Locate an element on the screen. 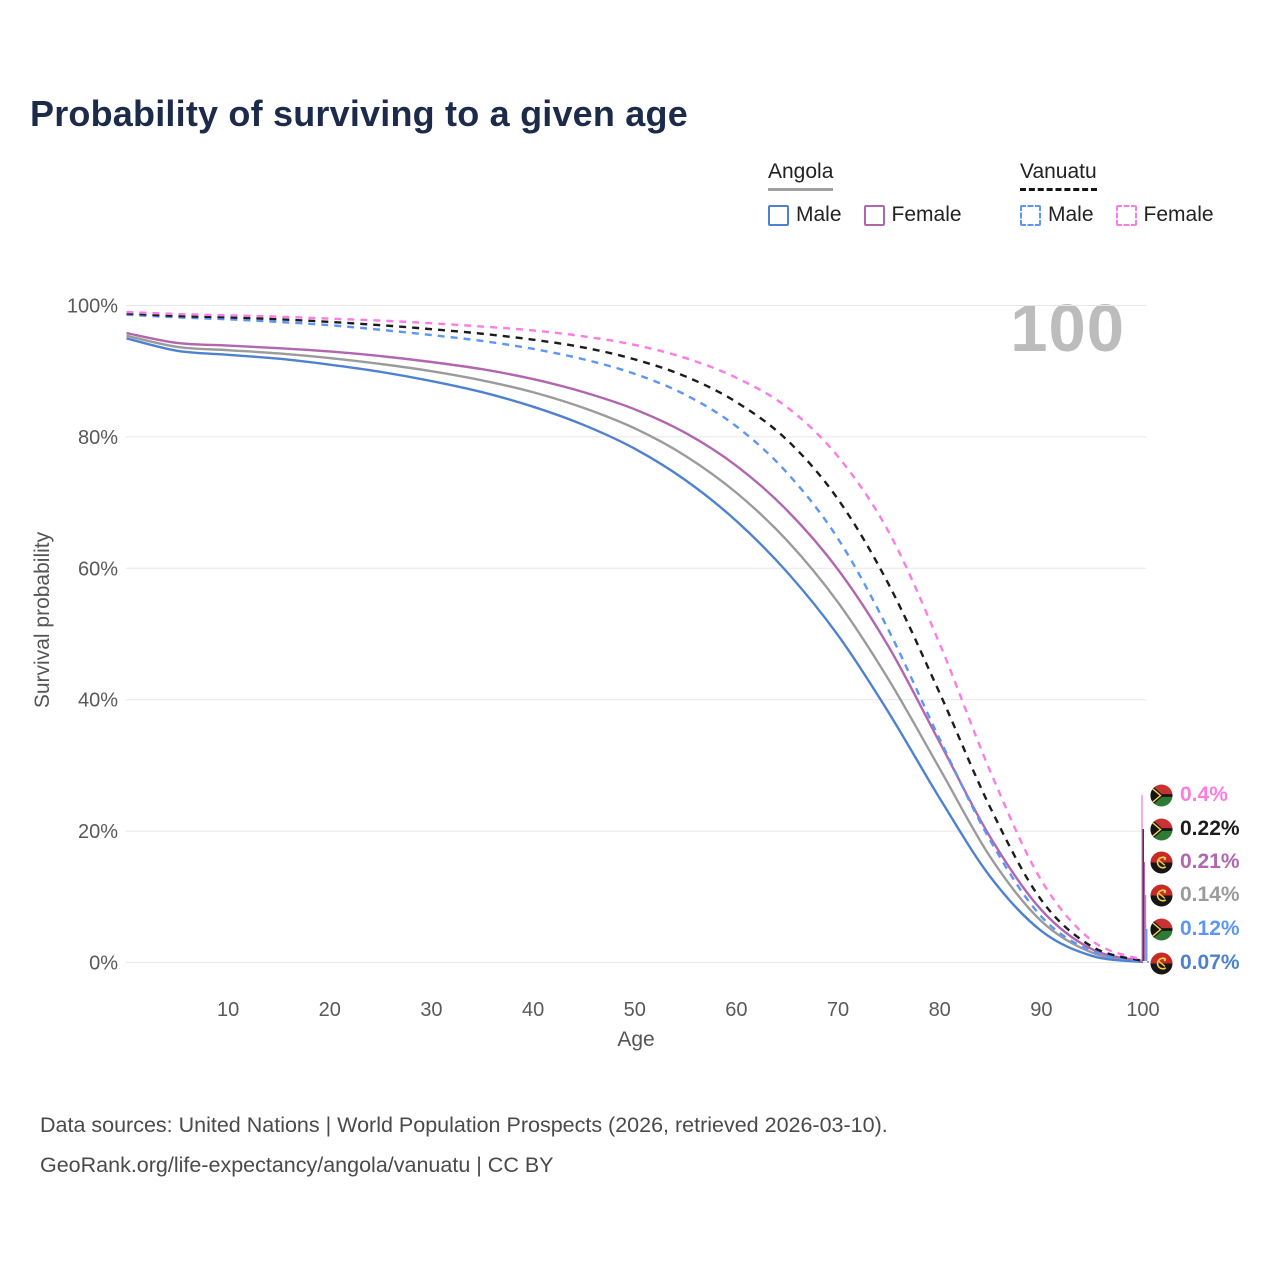 Image resolution: width=1280 pixels, height=1280 pixels. x-tick-label: 40 is located at coordinates (533, 1010).